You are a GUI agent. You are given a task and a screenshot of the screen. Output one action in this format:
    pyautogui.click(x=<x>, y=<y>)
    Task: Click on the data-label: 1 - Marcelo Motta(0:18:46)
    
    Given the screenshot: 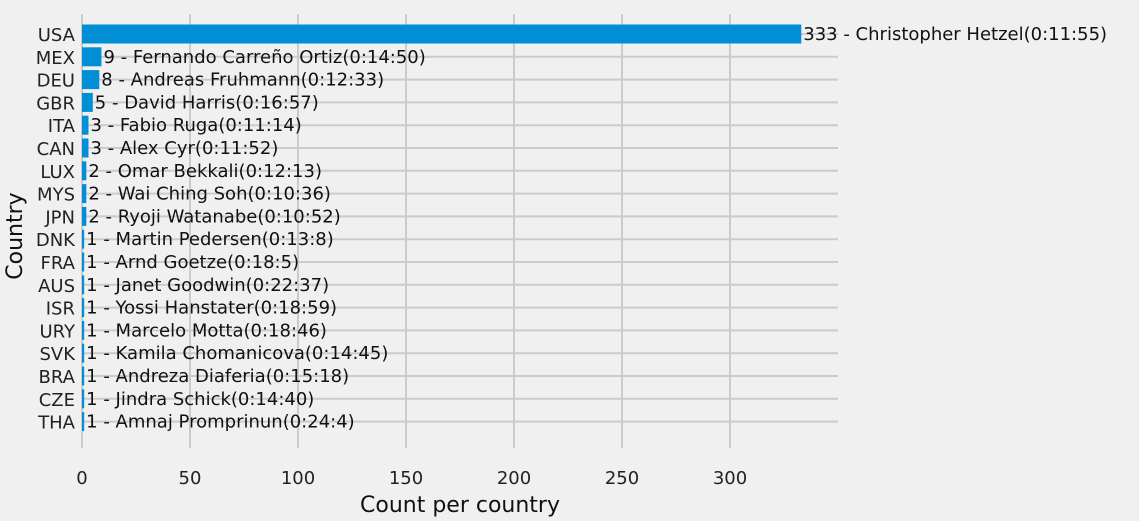 What is the action you would take?
    pyautogui.click(x=206, y=330)
    